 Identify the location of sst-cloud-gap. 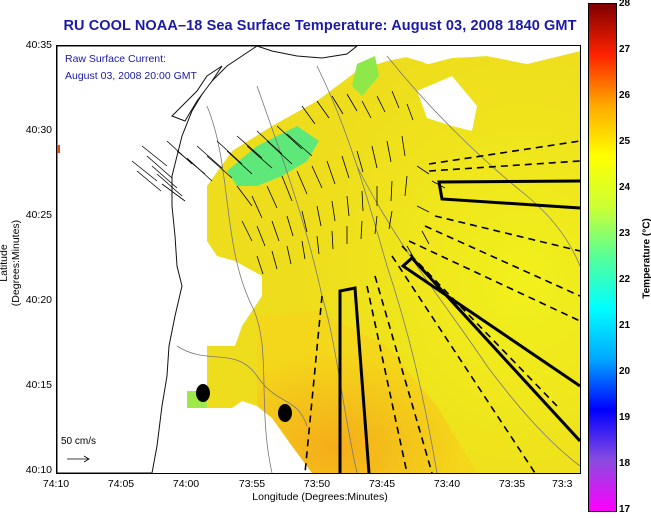
(488, 55).